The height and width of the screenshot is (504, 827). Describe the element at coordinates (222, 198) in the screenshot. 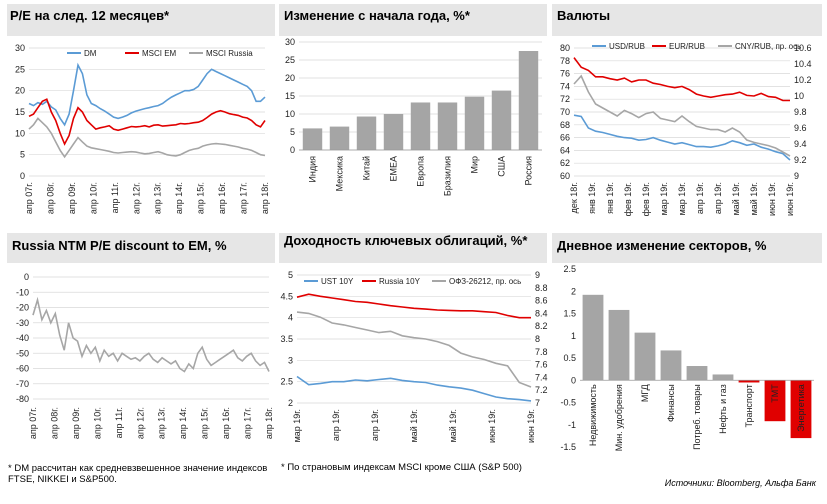

I see `pe-xtick-label: апр 16г.` at that location.